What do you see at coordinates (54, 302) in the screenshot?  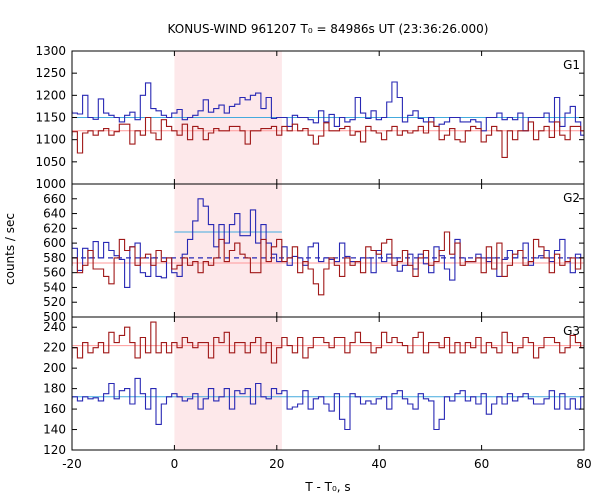 I see `y-tick-label: 520` at bounding box center [54, 302].